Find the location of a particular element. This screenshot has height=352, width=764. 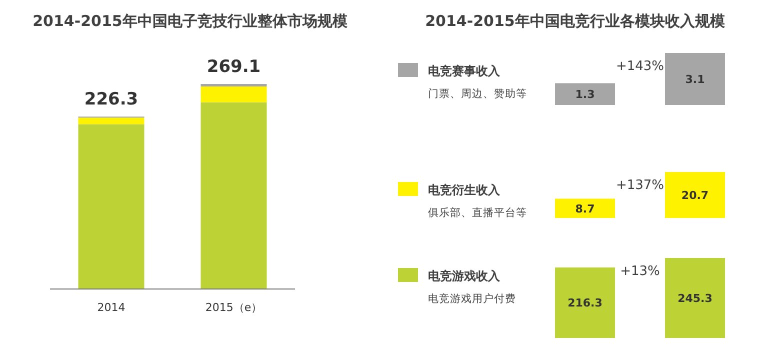

data-label: 20.7 is located at coordinates (695, 195).